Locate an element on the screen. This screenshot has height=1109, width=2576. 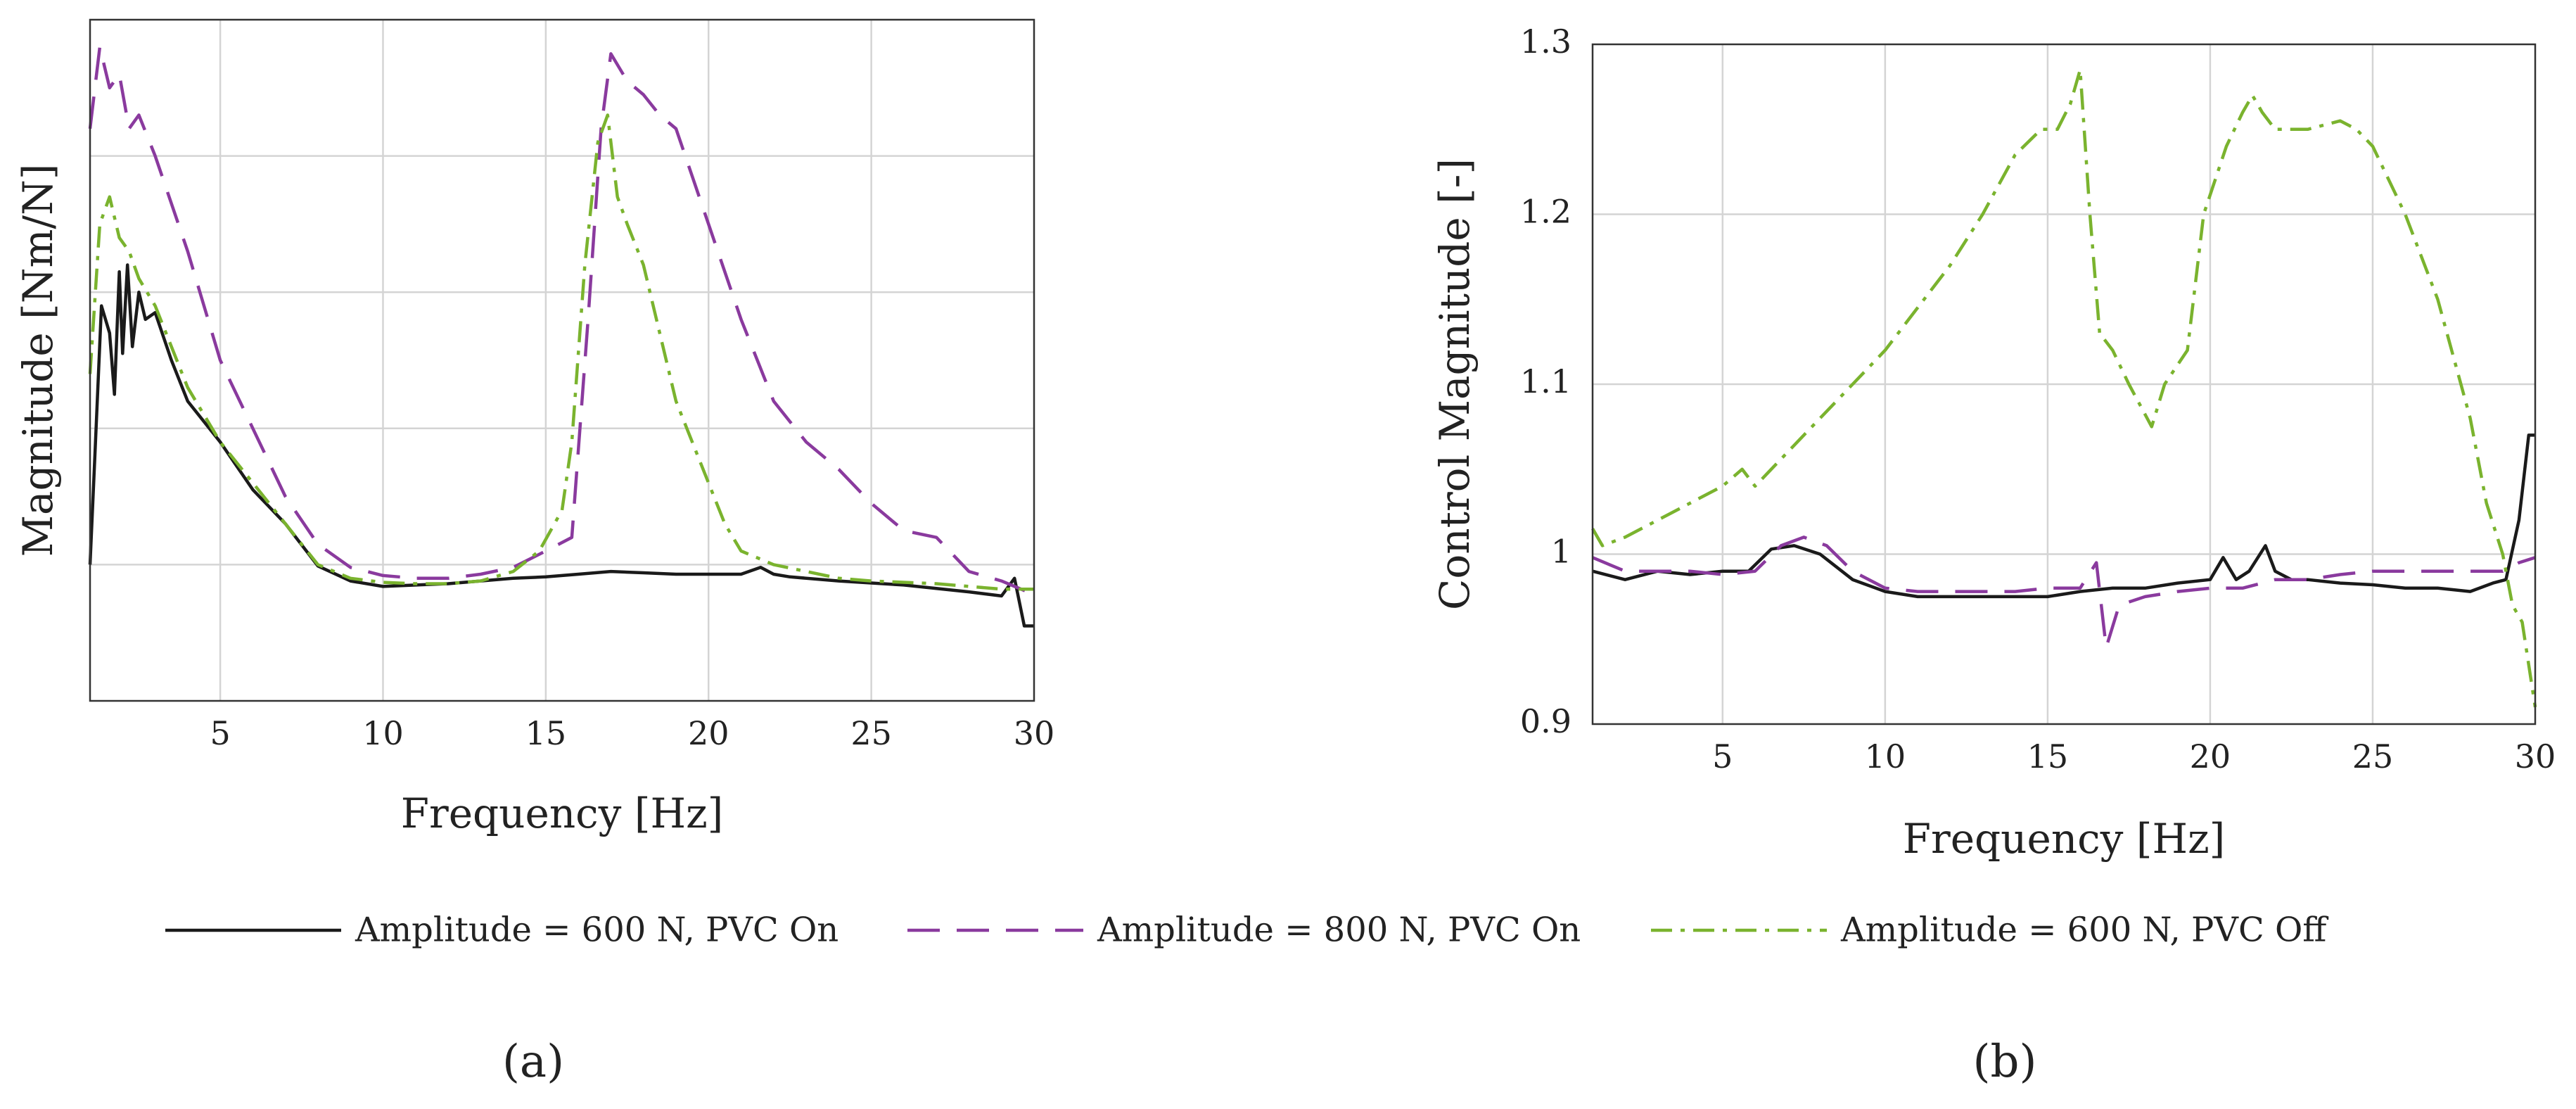
legend-label-600-off: Amplitude = 600 N, PVC Off is located at coordinates (2084, 930).